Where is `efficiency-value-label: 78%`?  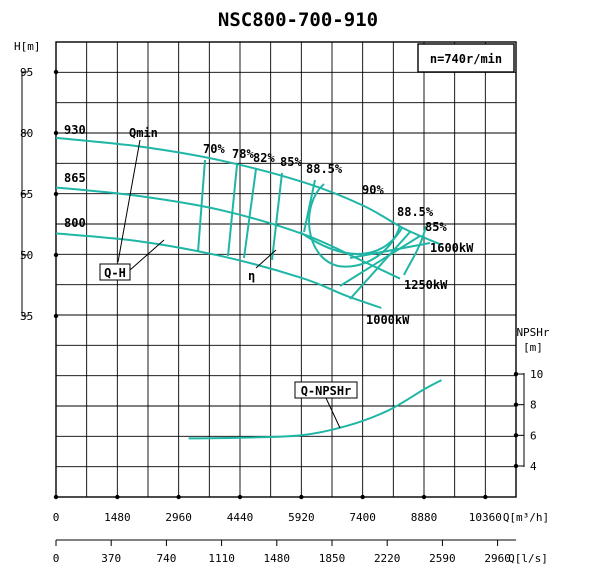
efficiency-value-label: 78% is located at coordinates (243, 154).